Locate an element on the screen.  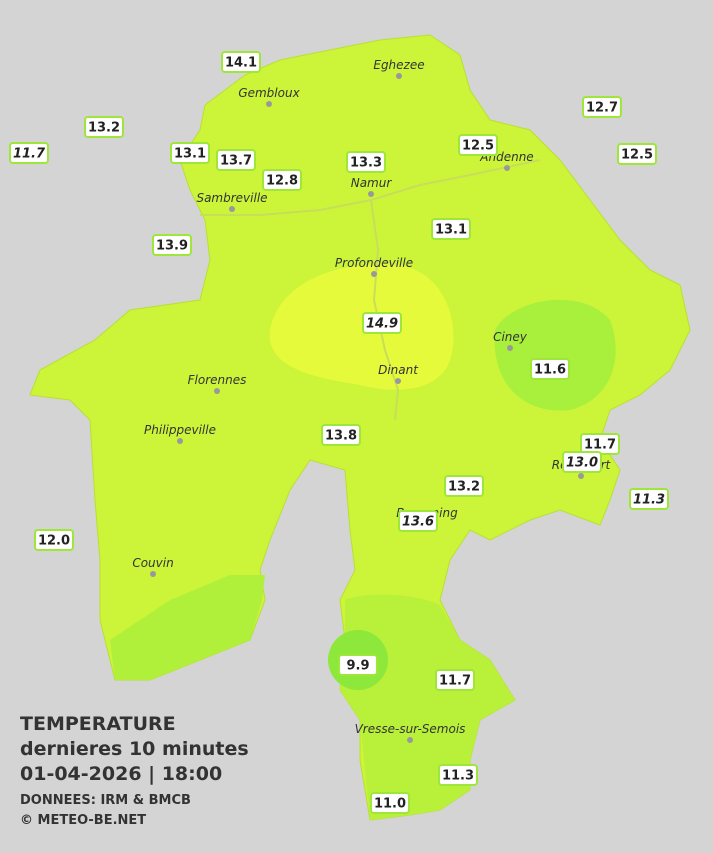
legend-source: DONNEES: IRM & BMCB is located at coordinates (105, 800).